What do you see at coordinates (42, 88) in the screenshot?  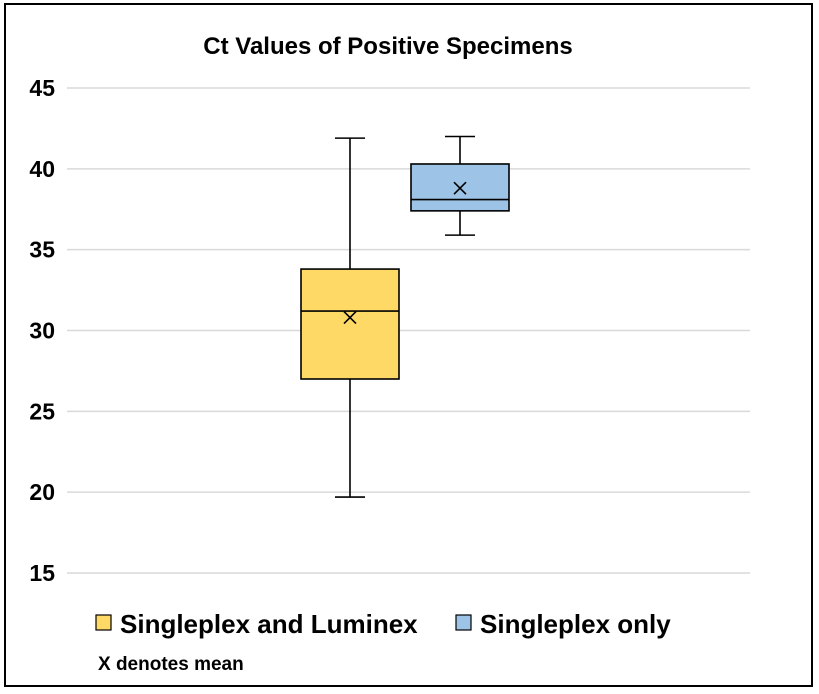 I see `y-tick-label-45: 45` at bounding box center [42, 88].